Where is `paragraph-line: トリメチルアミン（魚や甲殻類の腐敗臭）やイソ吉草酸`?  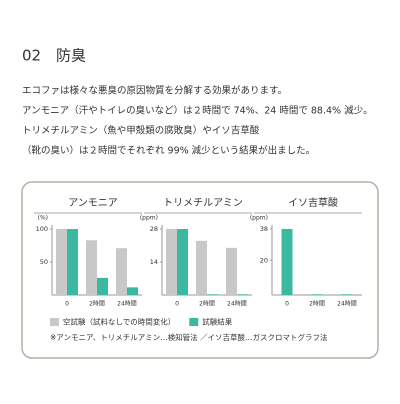
paragraph-line: トリメチルアミン（魚や甲殻類の腐敗臭）やイソ吉草酸 is located at coordinates (141, 131).